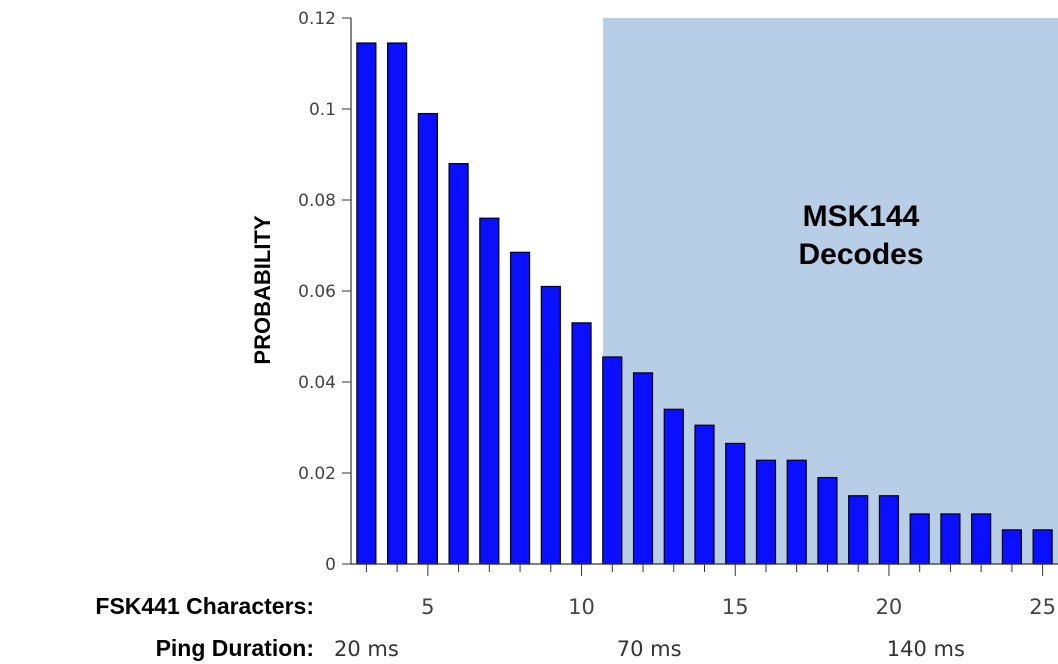 The height and width of the screenshot is (664, 1058). What do you see at coordinates (330, 565) in the screenshot?
I see `y-tick-label: 0` at bounding box center [330, 565].